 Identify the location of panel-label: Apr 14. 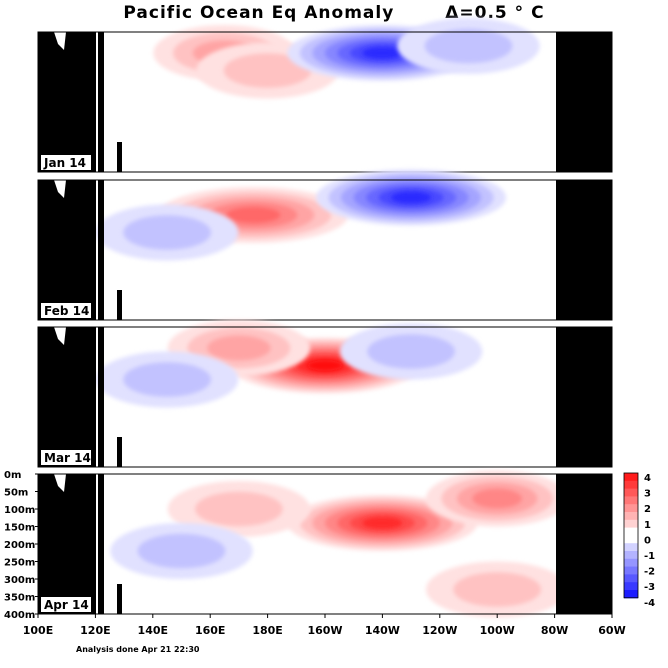
(66, 605).